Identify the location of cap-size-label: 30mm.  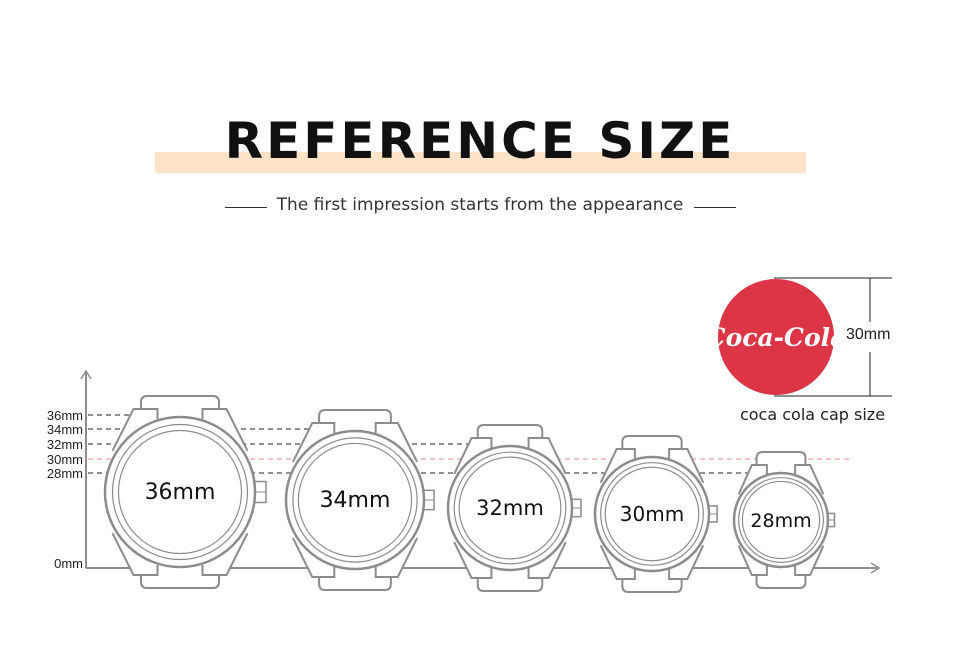
(868, 334).